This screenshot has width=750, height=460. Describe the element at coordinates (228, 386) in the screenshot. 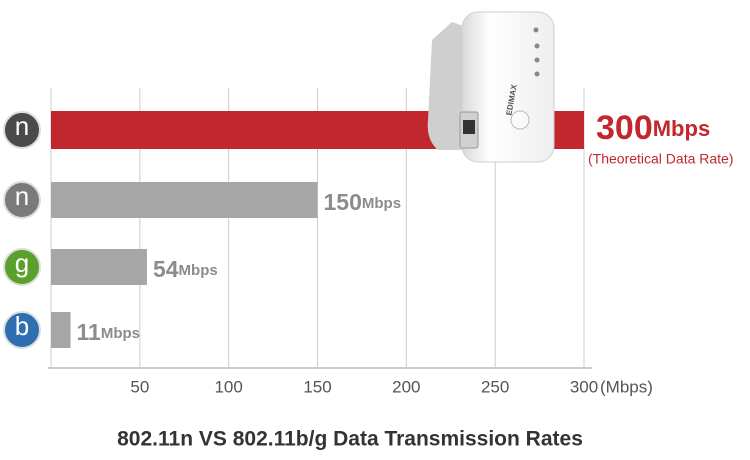

I see `x-tick-label: 100` at that location.